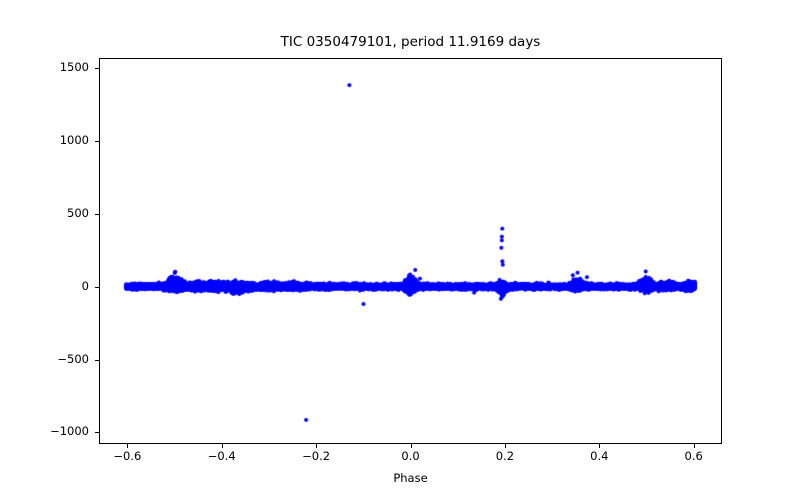  I want to click on x-axis-tick-label: 0.6, so click(693, 456).